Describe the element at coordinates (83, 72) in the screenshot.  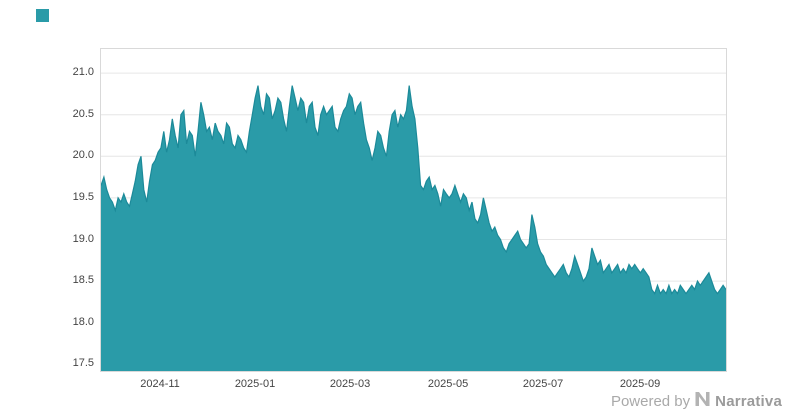
I see `y-tick-label: 21.0` at that location.